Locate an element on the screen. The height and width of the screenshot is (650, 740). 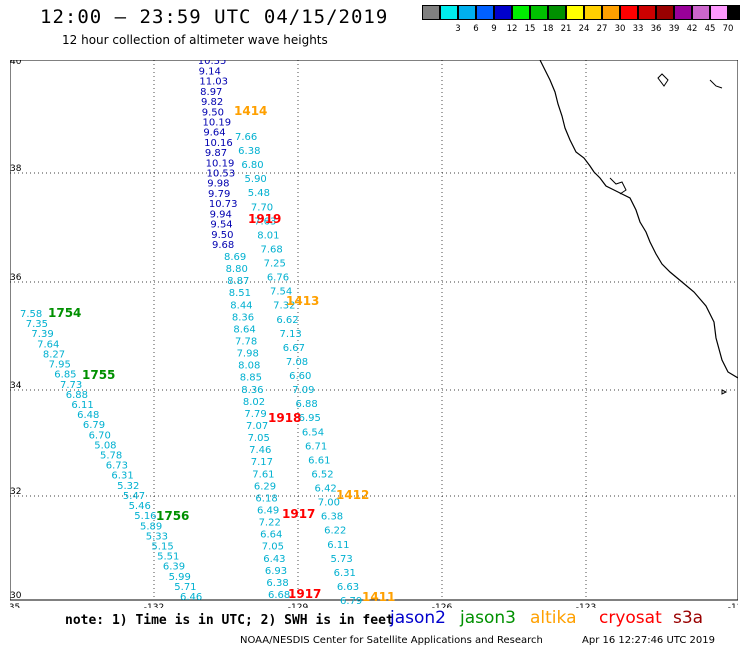
swh-value: 10.16 is located at coordinates (218, 143).